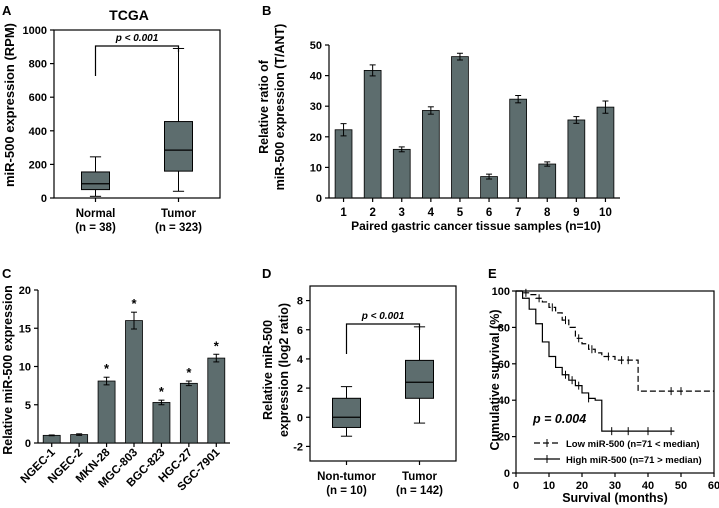 This screenshot has height=508, width=719. I want to click on y-tick-label: 4, so click(300, 360).